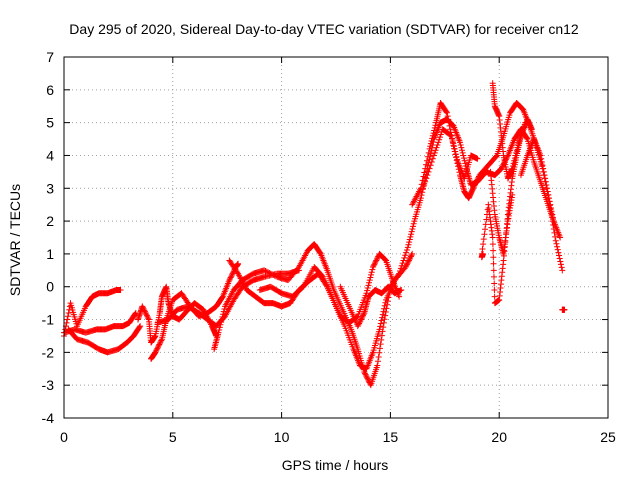 Image resolution: width=640 pixels, height=480 pixels. I want to click on x-tick-label: 15, so click(391, 437).